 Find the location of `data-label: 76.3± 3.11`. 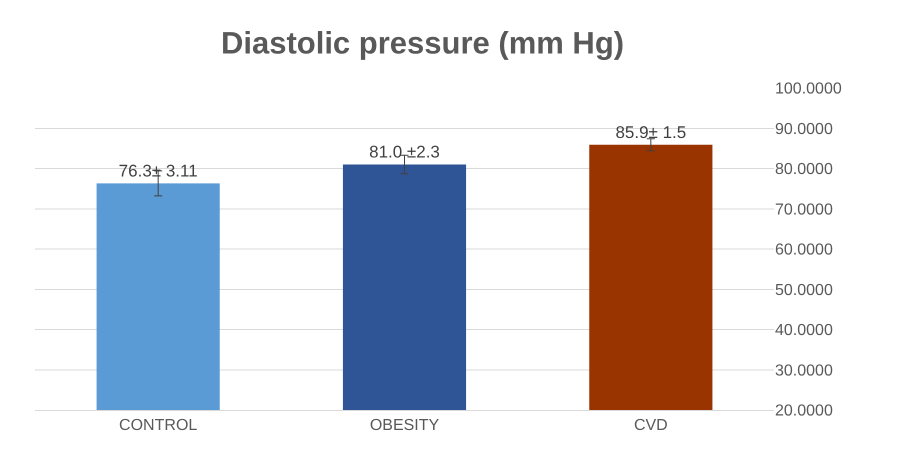

data-label: 76.3± 3.11 is located at coordinates (158, 170).